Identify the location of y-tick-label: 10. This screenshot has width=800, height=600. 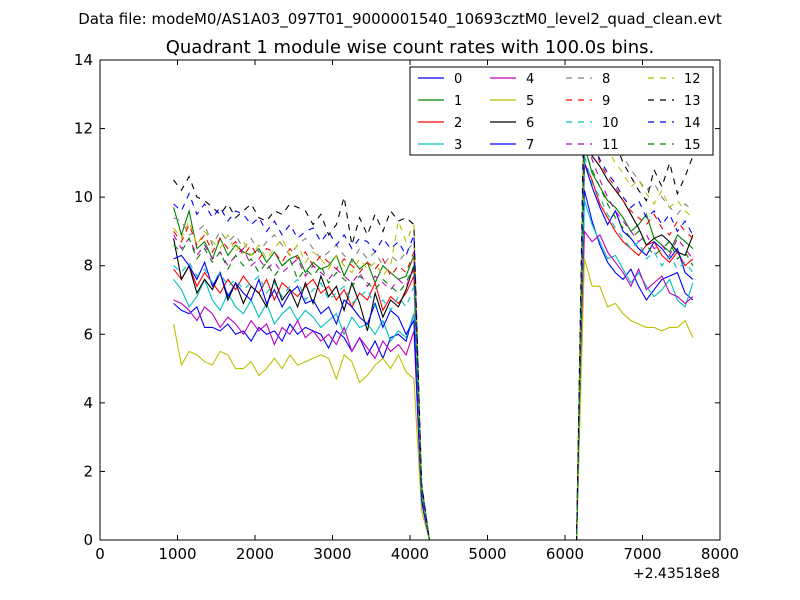
(83, 197).